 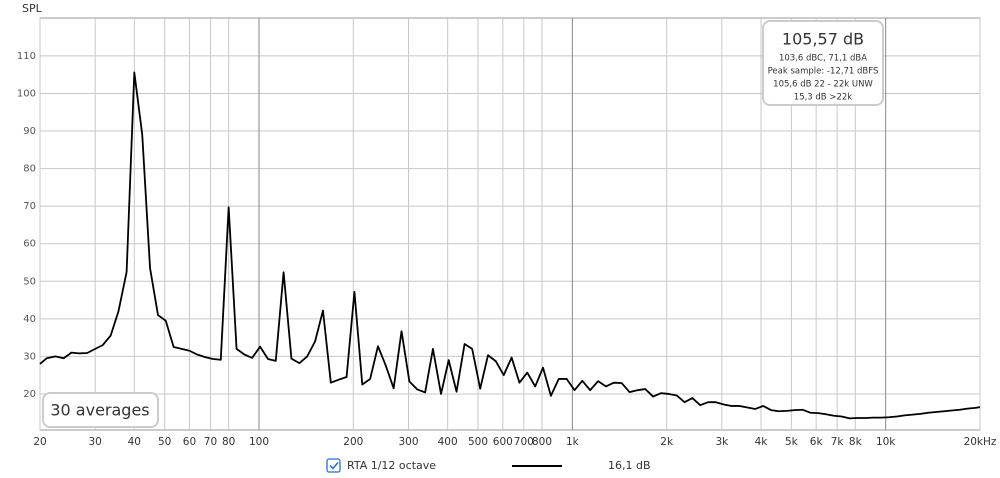 What do you see at coordinates (32, 8) in the screenshot?
I see `y-axis-label: SPL` at bounding box center [32, 8].